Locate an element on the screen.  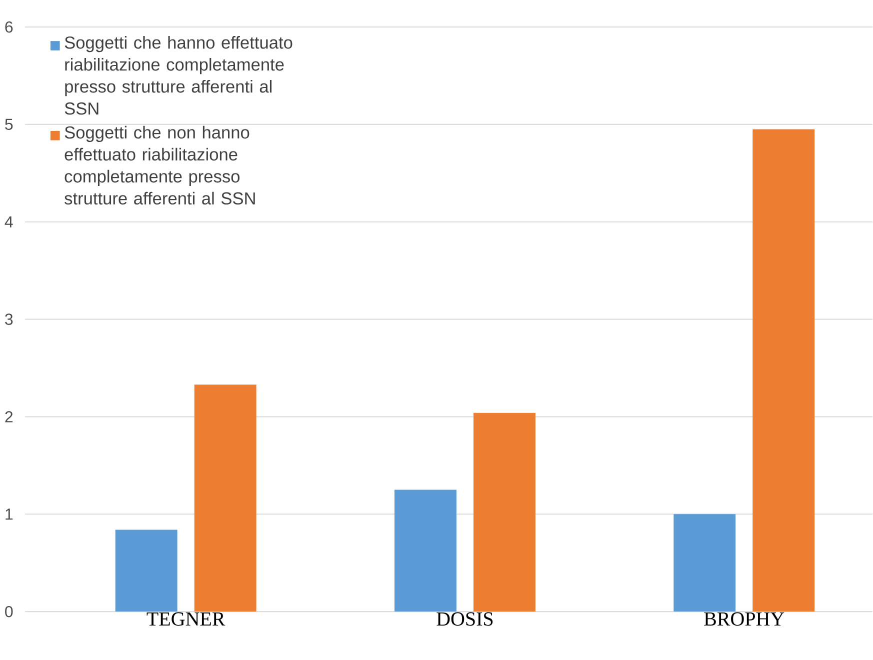
legend-label: Soggetti che hanno effettuato riabilitazione completamente presso strutture afferenti al SSN is located at coordinates (178, 75).